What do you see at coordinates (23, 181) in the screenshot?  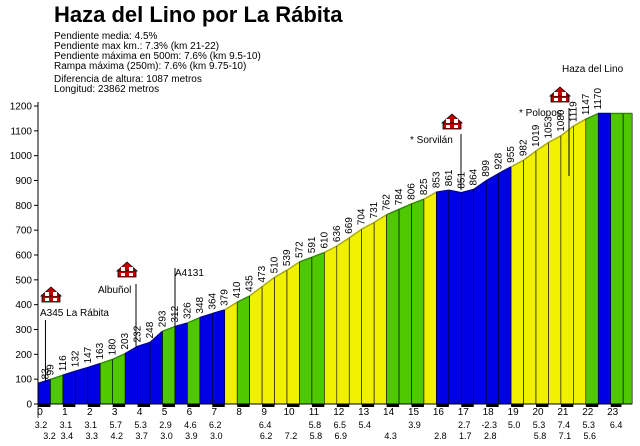 I see `y-tick-label: 900` at bounding box center [23, 181].